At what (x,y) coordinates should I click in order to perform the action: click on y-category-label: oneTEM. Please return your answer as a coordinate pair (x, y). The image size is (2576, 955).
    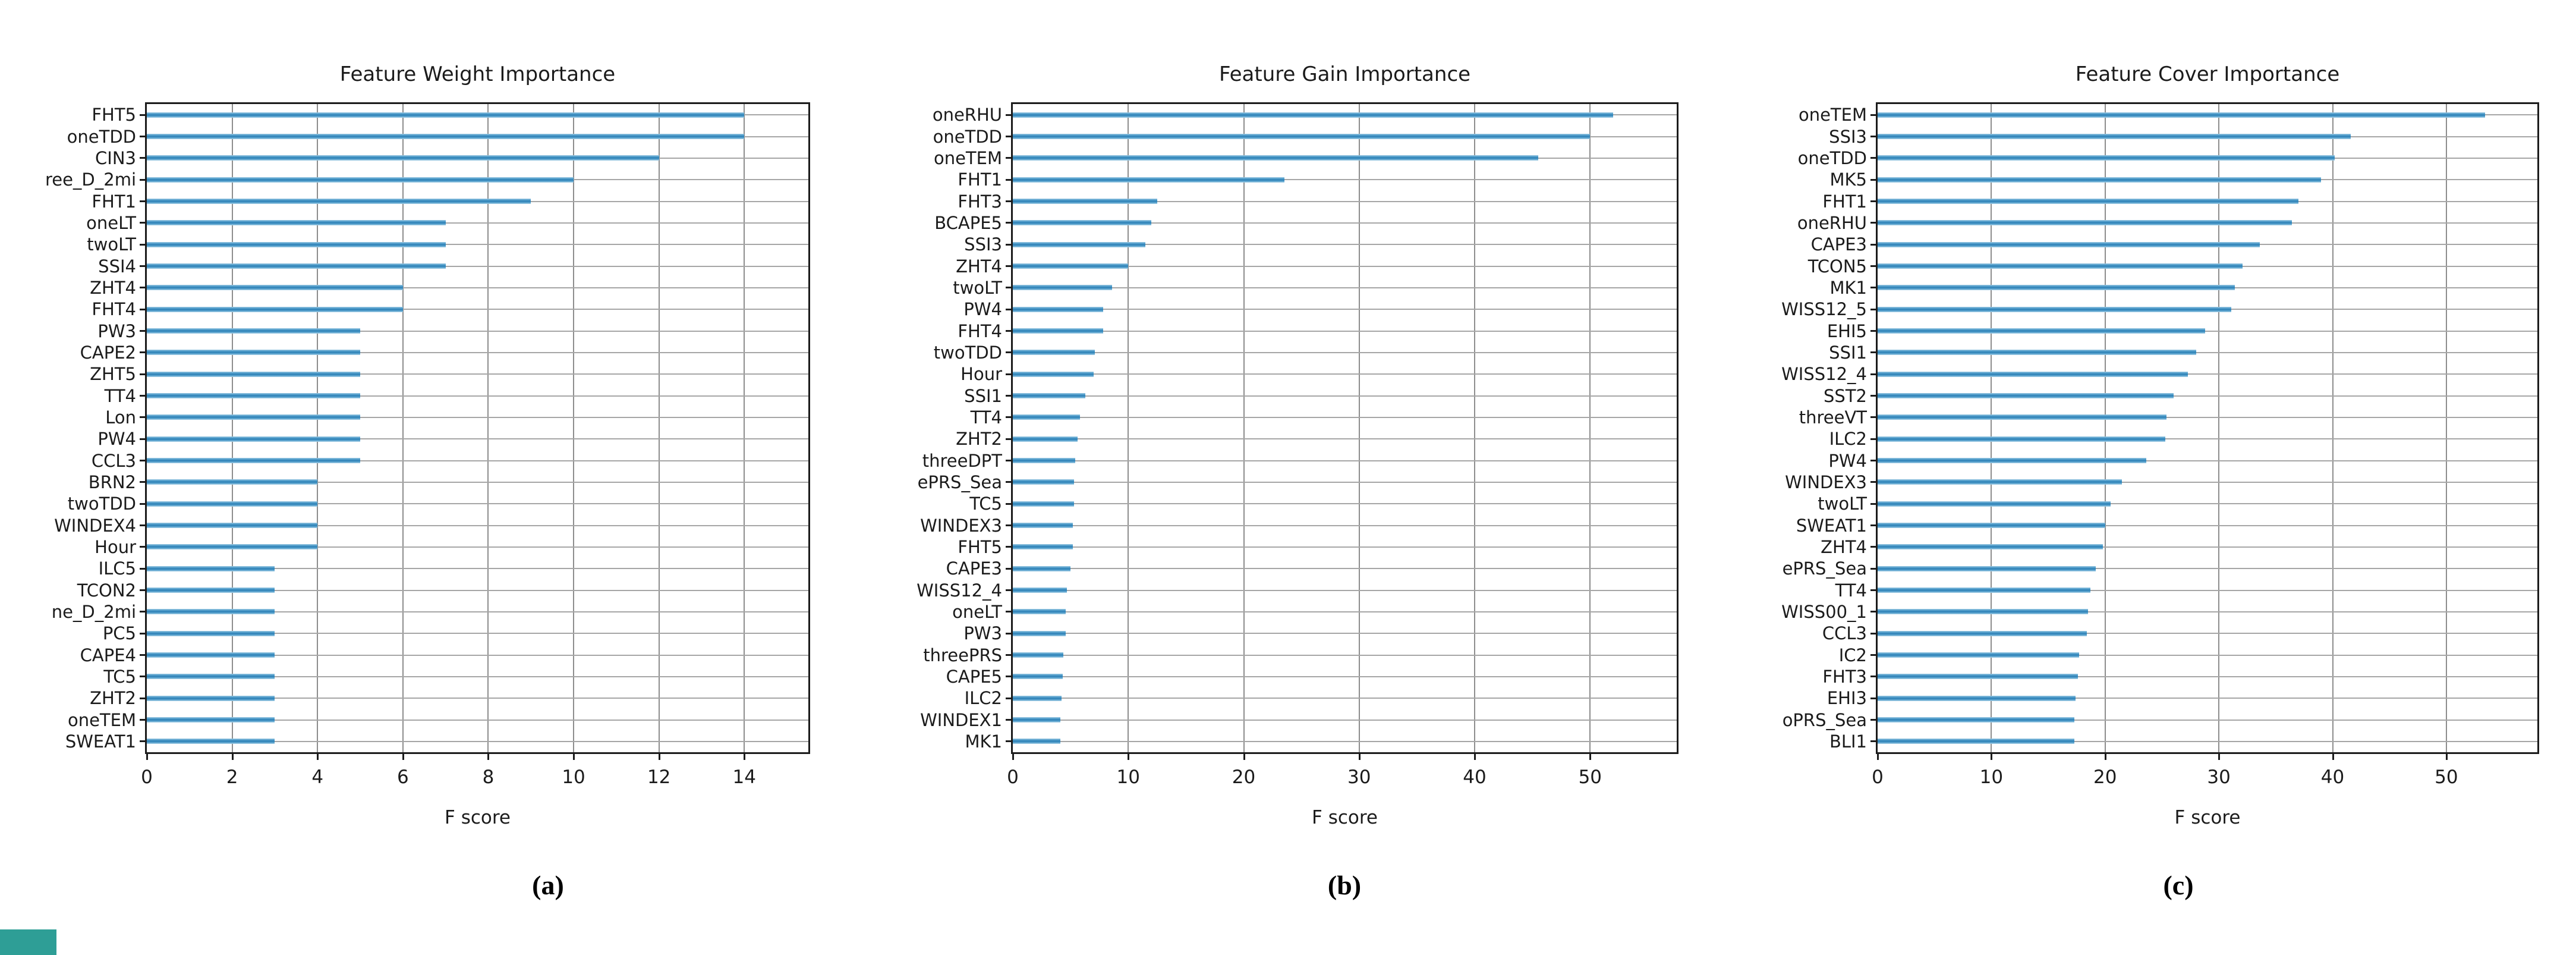
    Looking at the image, I should click on (967, 157).